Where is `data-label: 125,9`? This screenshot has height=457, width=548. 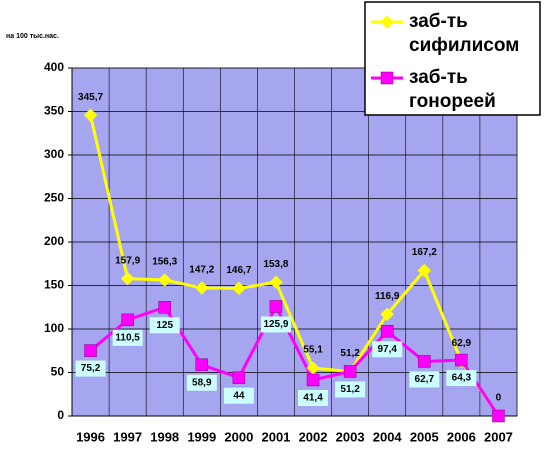 data-label: 125,9 is located at coordinates (275, 324).